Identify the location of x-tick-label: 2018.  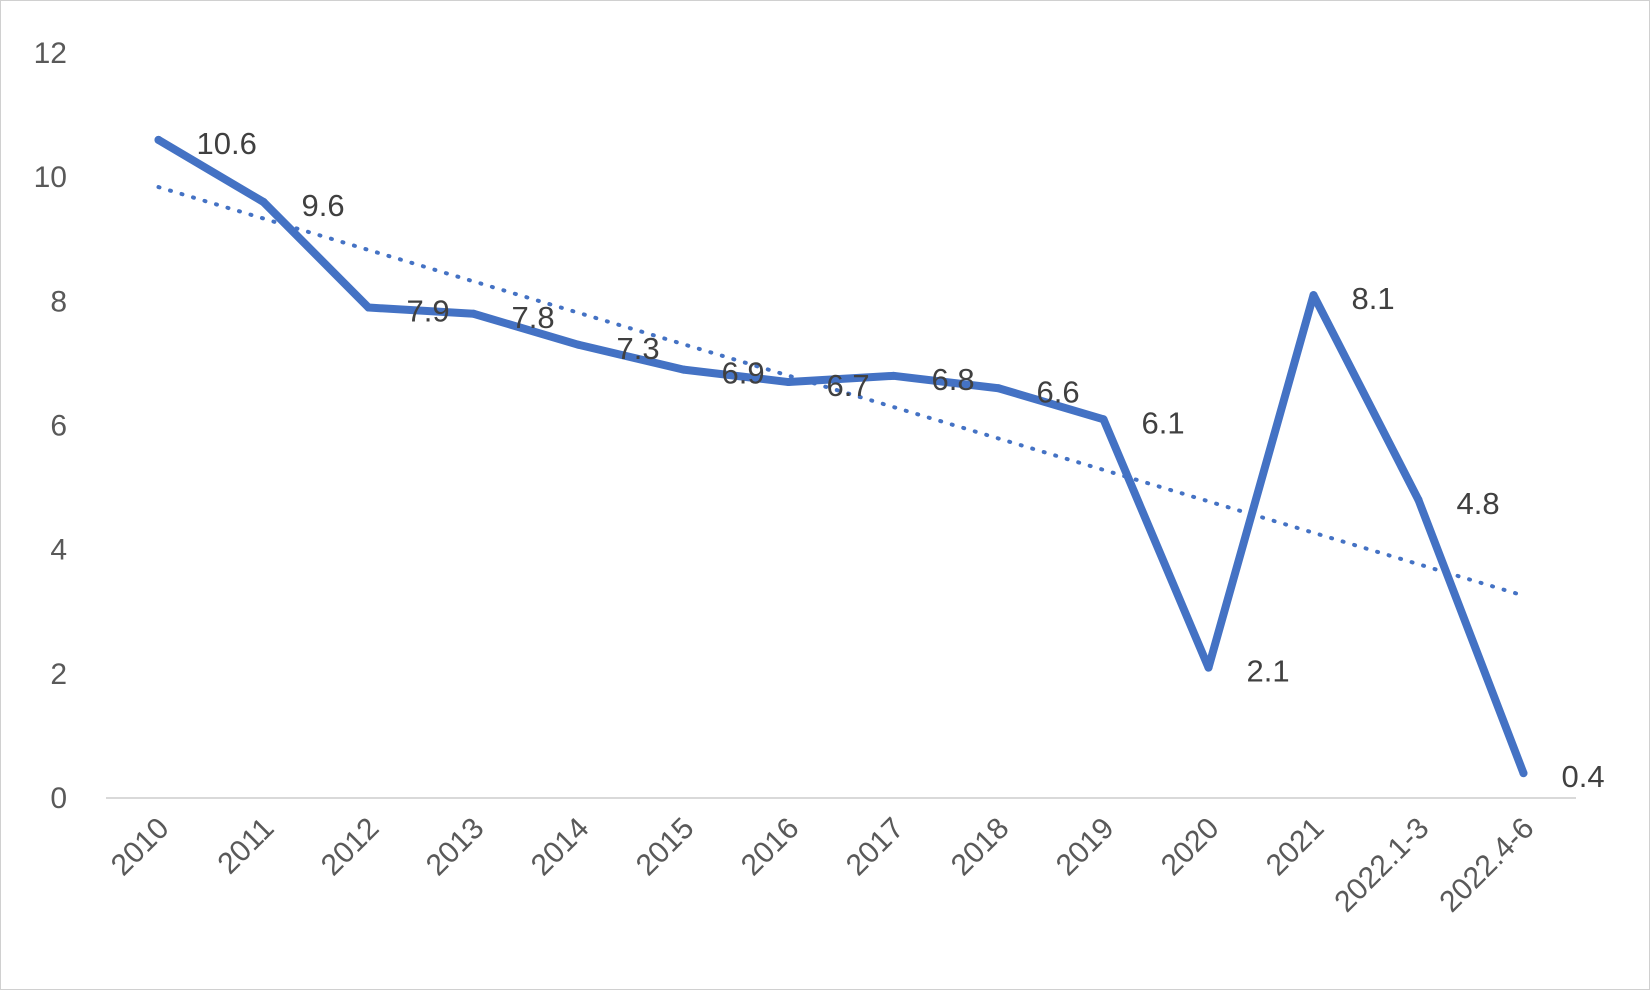
(980, 847).